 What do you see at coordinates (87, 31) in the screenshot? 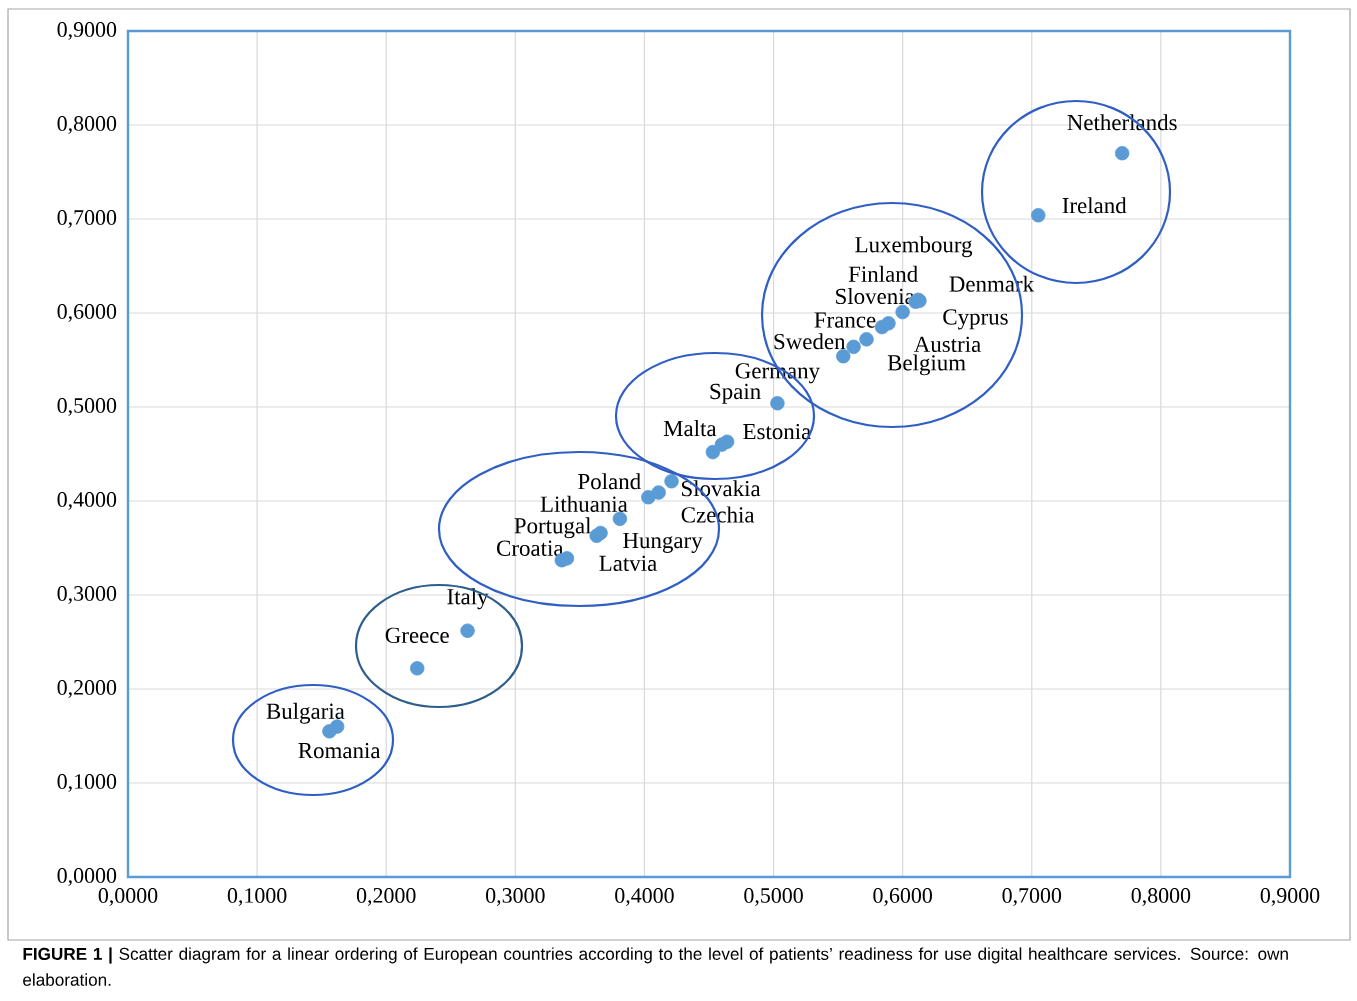
I see `y-tick-label: 0,9000` at bounding box center [87, 31].